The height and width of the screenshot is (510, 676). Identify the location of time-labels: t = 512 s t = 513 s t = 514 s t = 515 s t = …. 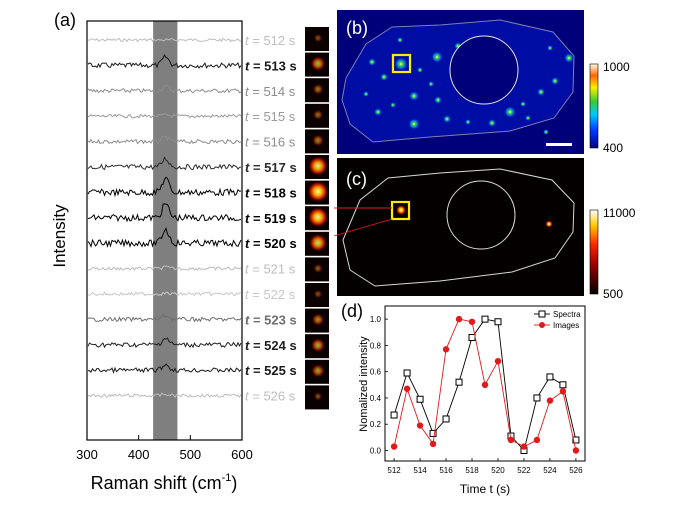
(271, 218).